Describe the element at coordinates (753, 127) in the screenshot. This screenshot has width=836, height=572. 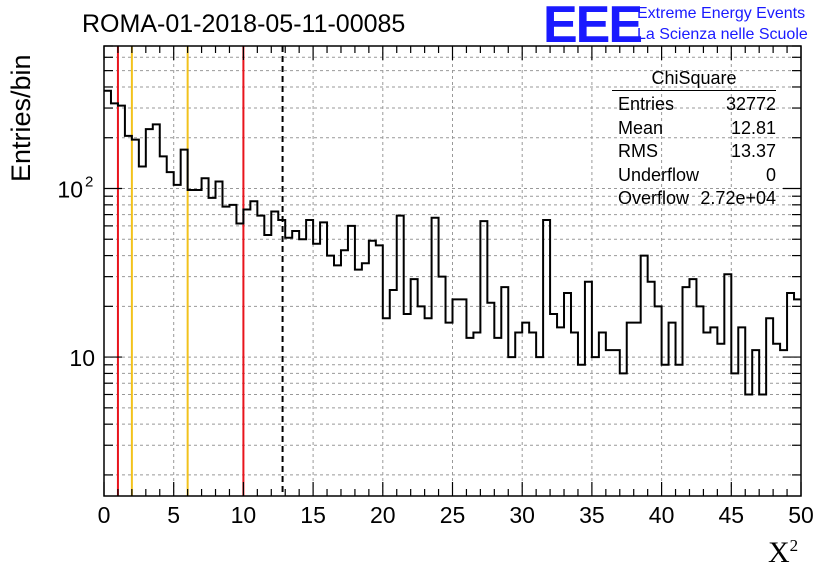
I see `stats-value: 12.81` at that location.